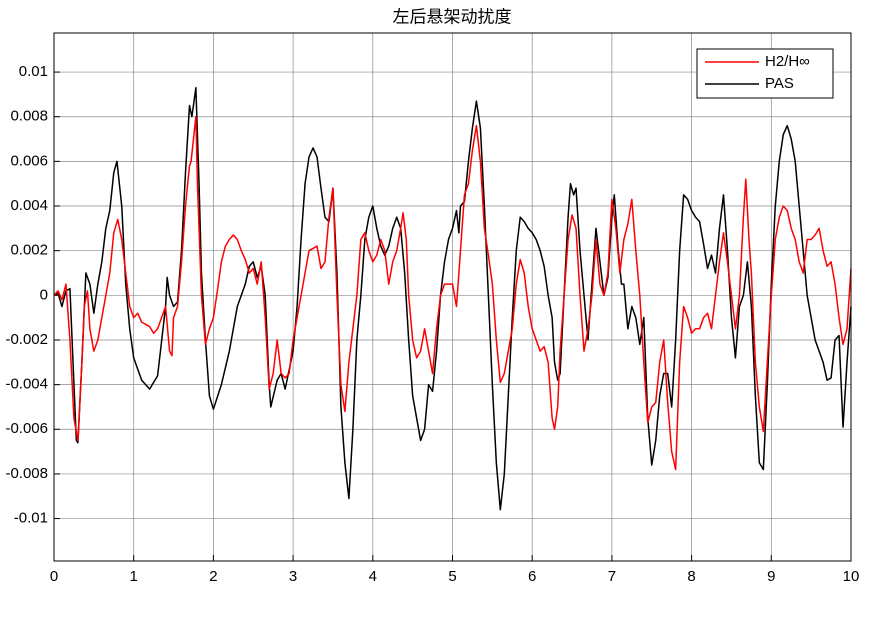  I want to click on y-tick-label: 0.01, so click(33, 71).